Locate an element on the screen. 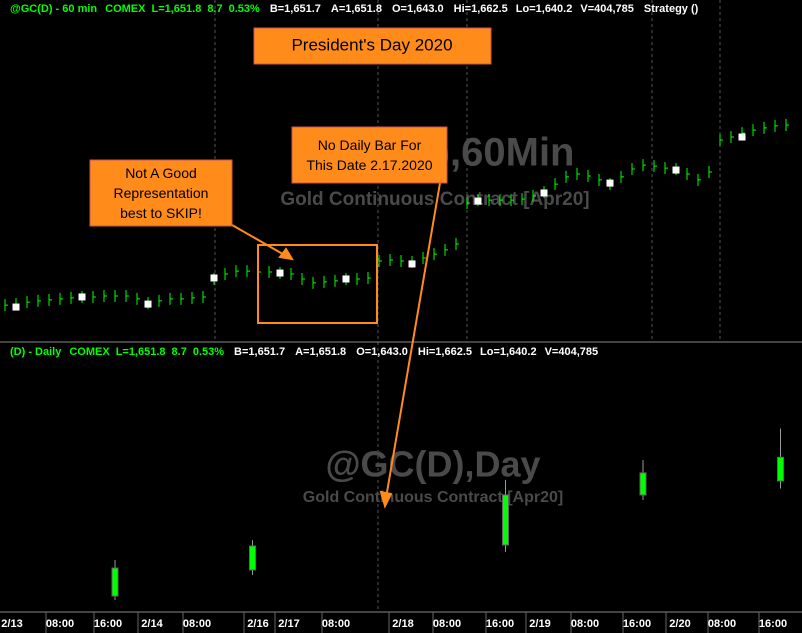 The width and height of the screenshot is (802, 633). header-item: L=1,651.8 is located at coordinates (176, 9).